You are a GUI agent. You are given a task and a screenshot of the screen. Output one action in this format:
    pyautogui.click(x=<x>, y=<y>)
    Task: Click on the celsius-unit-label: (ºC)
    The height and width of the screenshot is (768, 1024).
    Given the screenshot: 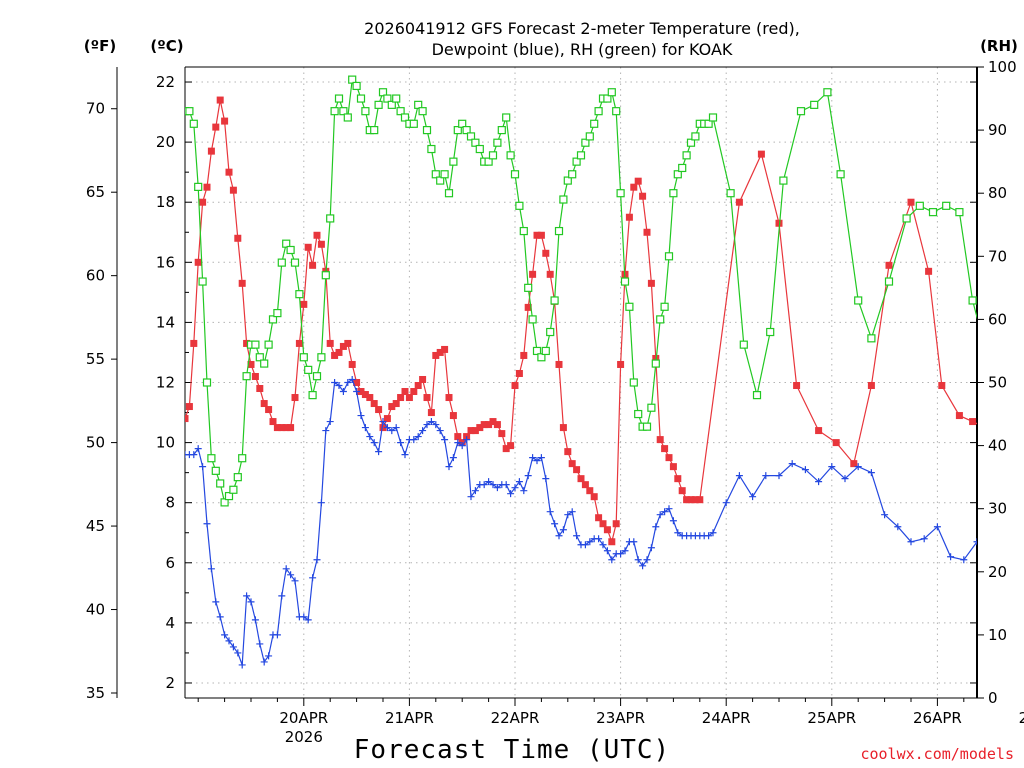 What is the action you would take?
    pyautogui.click(x=166, y=46)
    